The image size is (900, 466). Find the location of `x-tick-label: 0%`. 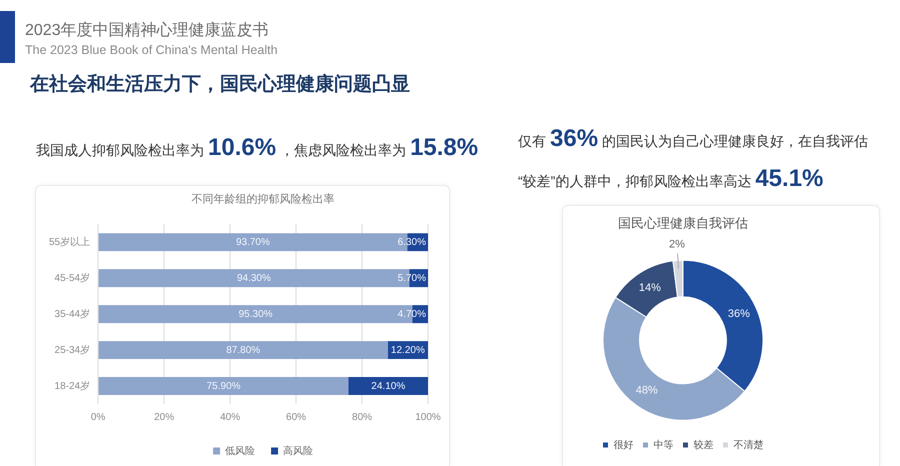

x-tick-label: 0% is located at coordinates (98, 417).